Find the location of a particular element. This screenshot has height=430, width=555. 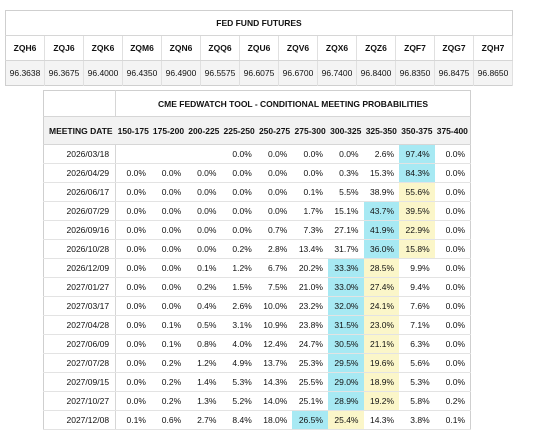

range-header-275-300: 275-300 is located at coordinates (310, 130).